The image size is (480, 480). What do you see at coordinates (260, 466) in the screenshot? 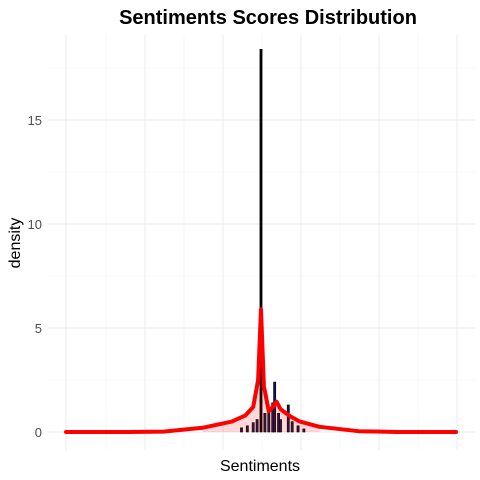
I see `x-axis-label: Sentiments` at bounding box center [260, 466].